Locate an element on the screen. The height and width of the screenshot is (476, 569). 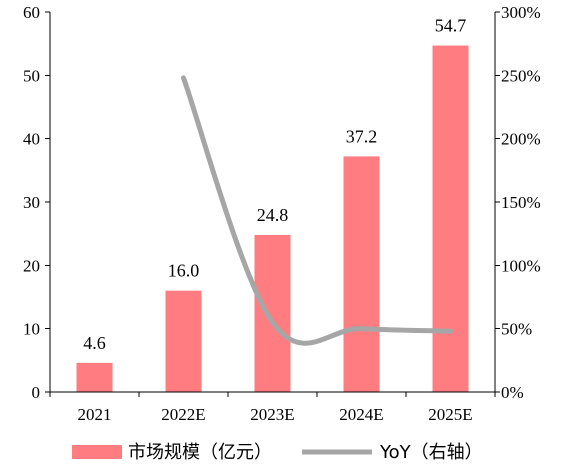
right-tick-label-4: 200% is located at coordinates (521, 139).